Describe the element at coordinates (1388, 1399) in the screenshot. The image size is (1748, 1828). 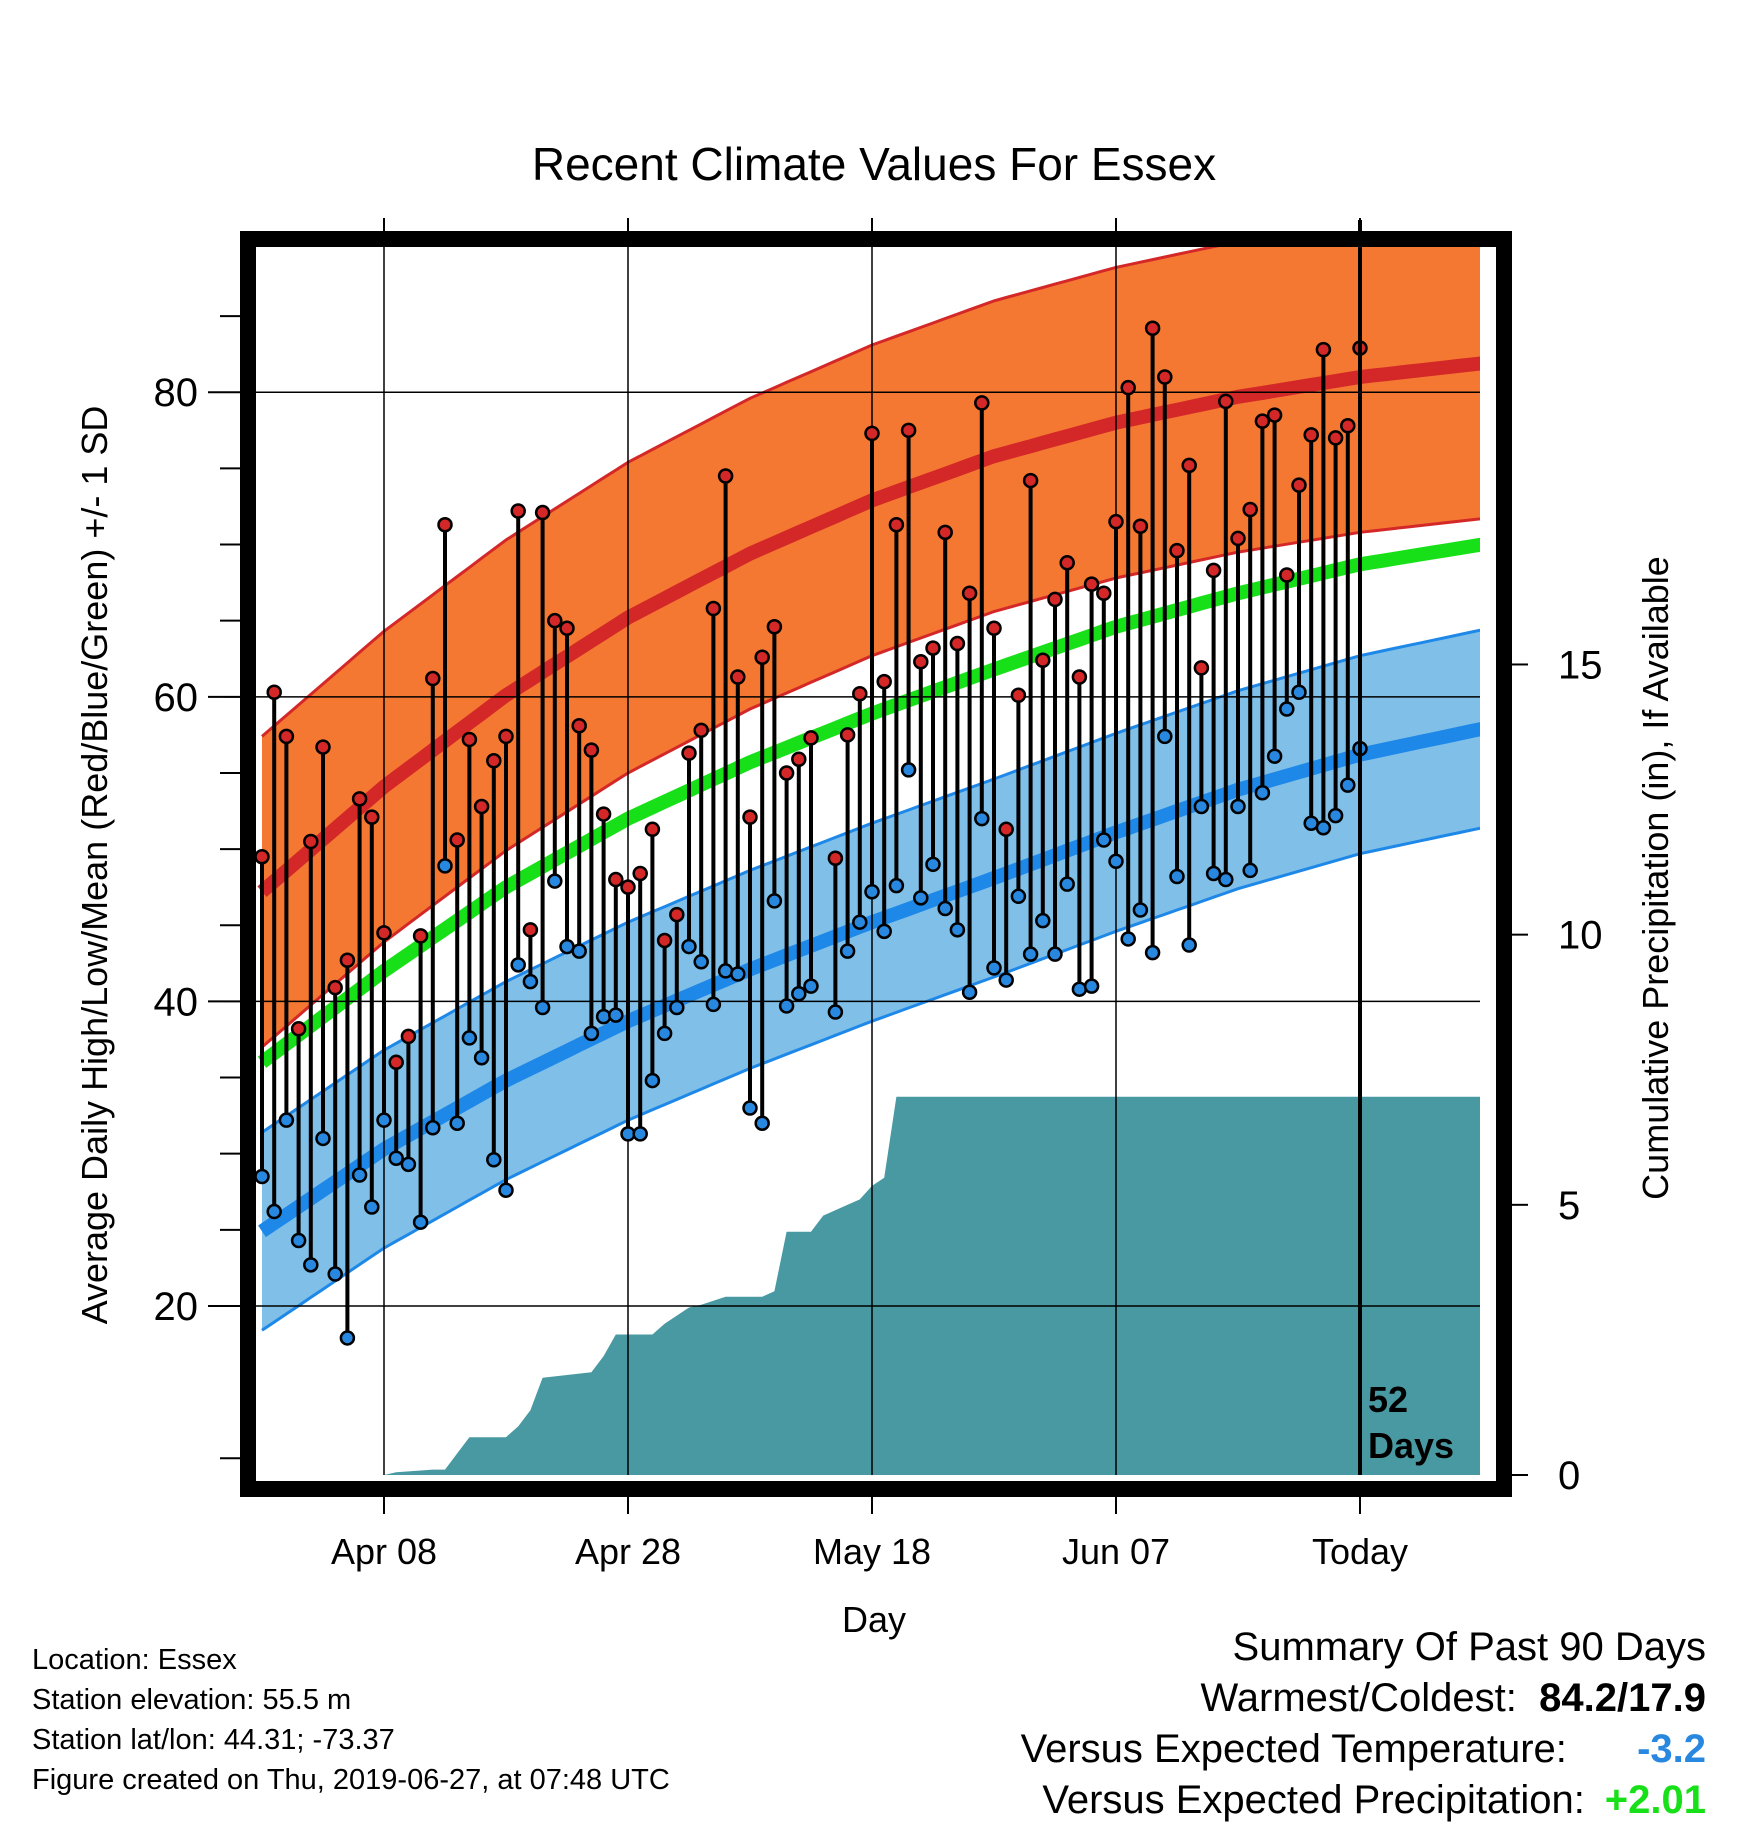
I see `today-days-label: 52` at that location.